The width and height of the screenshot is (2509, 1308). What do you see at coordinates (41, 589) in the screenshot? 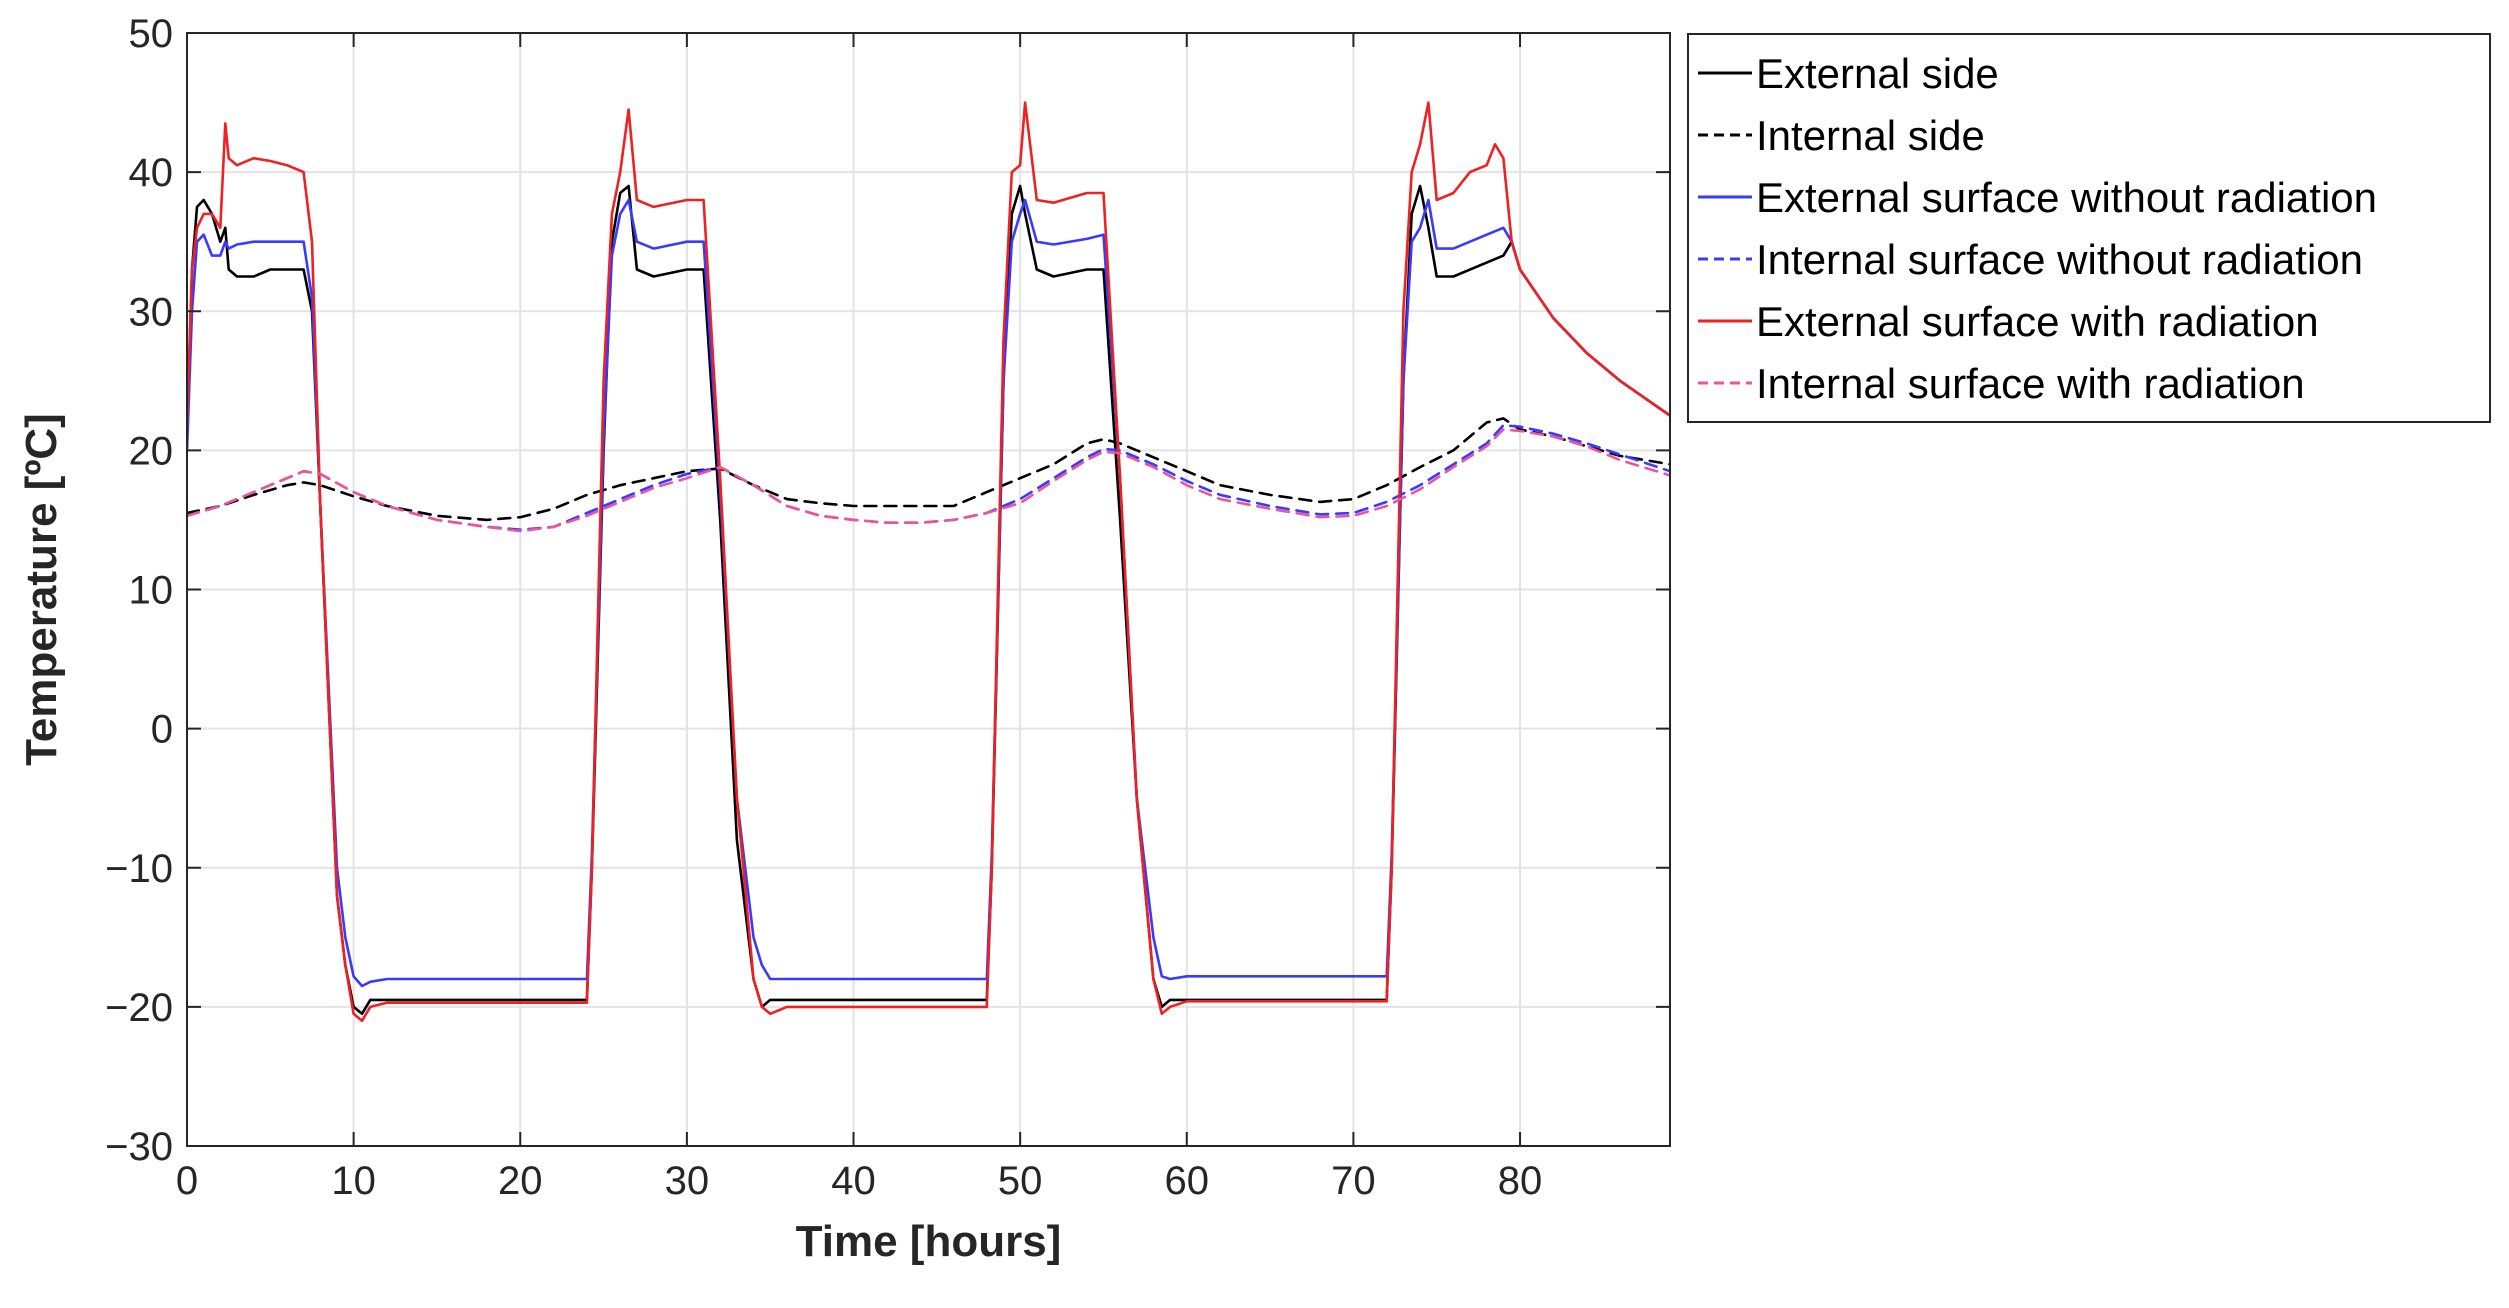
I see `y-axis-title: Temperature [ºC]` at bounding box center [41, 589].